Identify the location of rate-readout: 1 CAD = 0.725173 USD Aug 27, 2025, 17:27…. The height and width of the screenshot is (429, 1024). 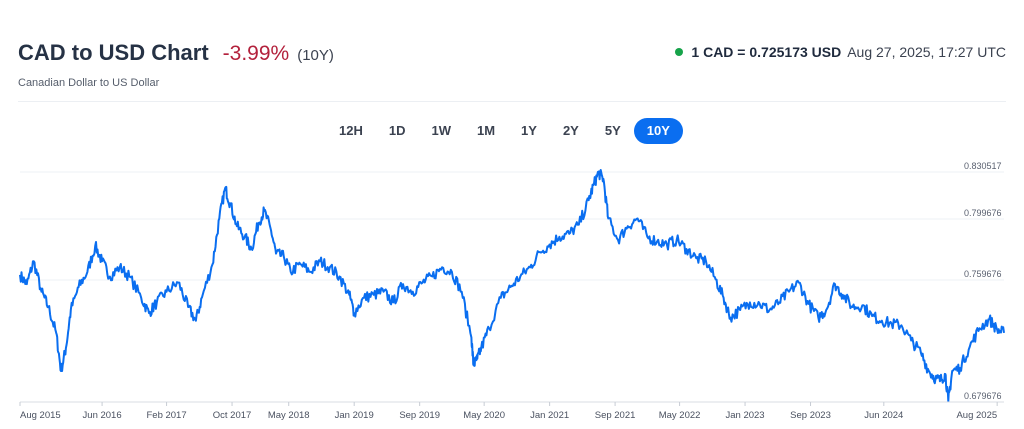
(840, 52).